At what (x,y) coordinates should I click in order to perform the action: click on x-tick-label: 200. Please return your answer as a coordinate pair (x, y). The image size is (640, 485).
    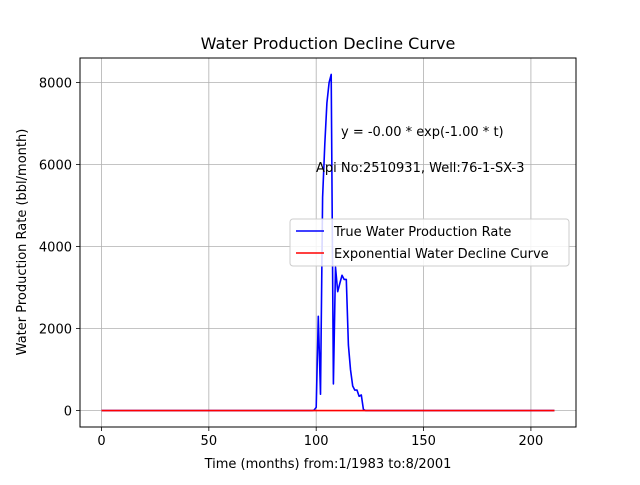
    Looking at the image, I should click on (530, 441).